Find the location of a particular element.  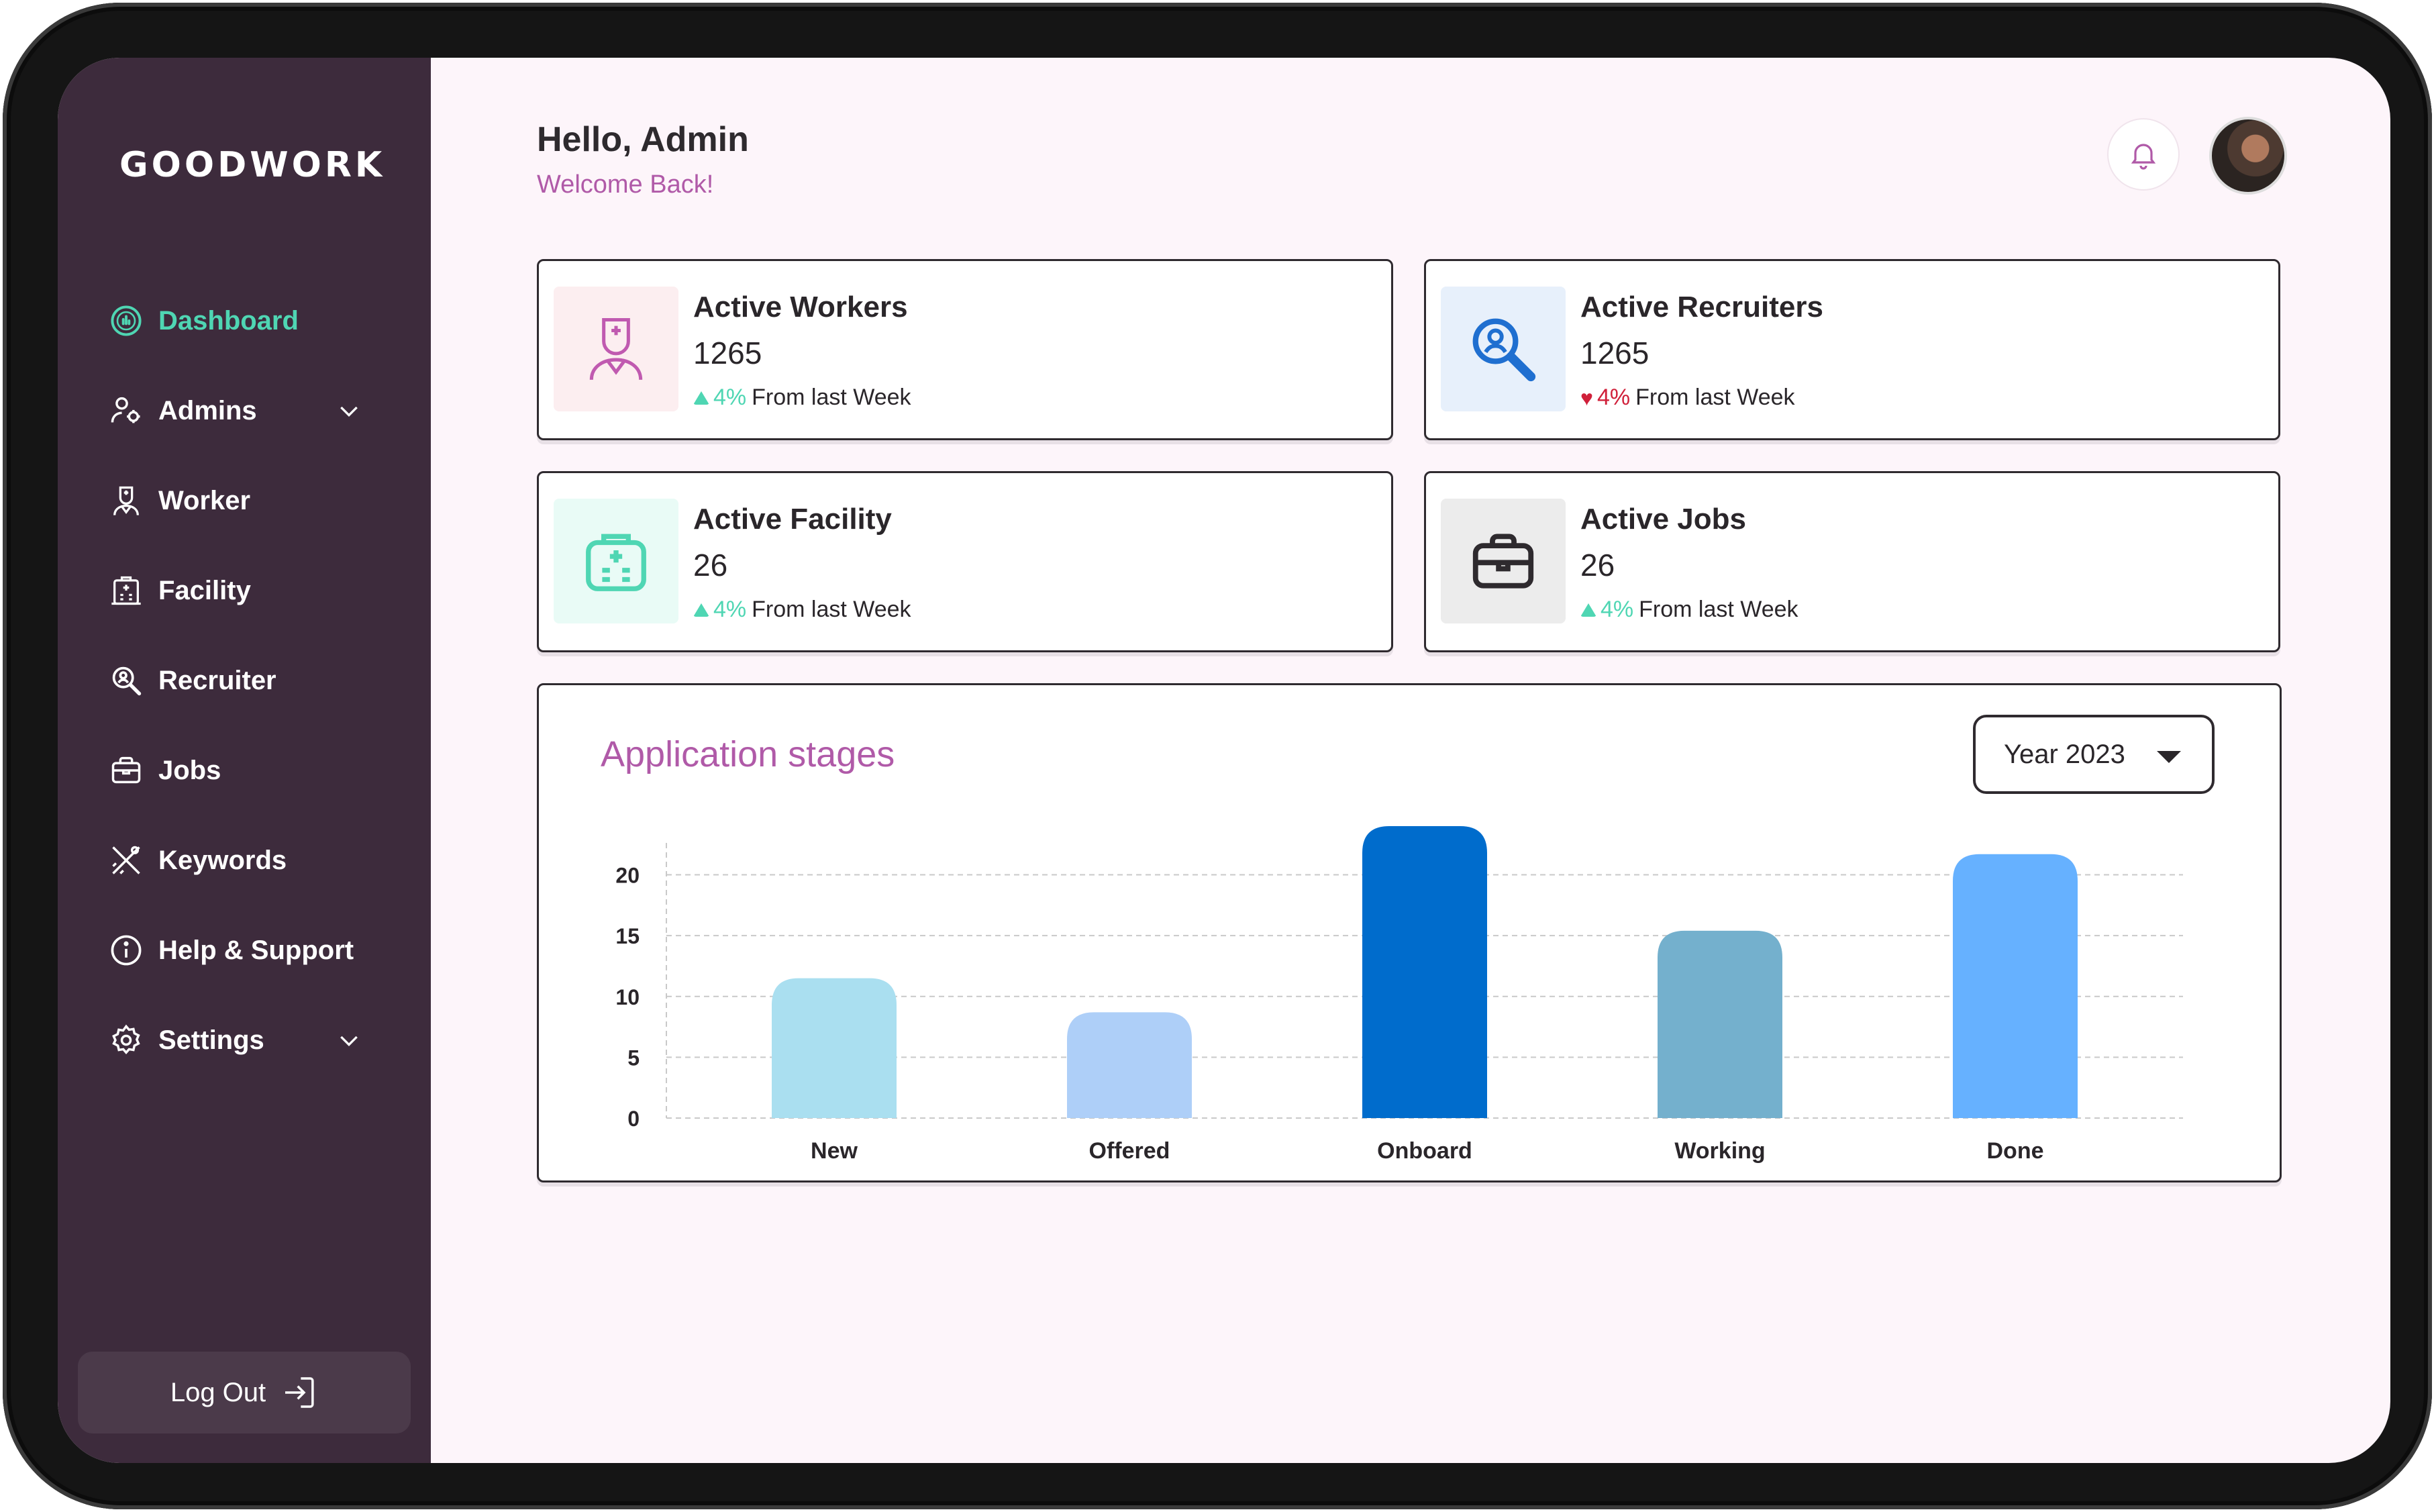

logout-button: Log Out is located at coordinates (245, 1392).